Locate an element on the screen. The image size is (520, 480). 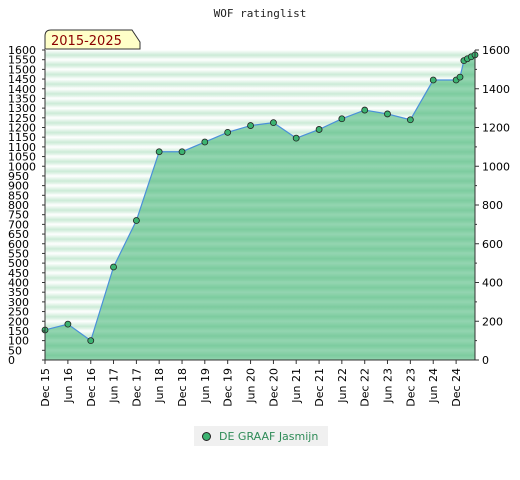
y-tick-label: 200 is located at coordinates (18, 321).